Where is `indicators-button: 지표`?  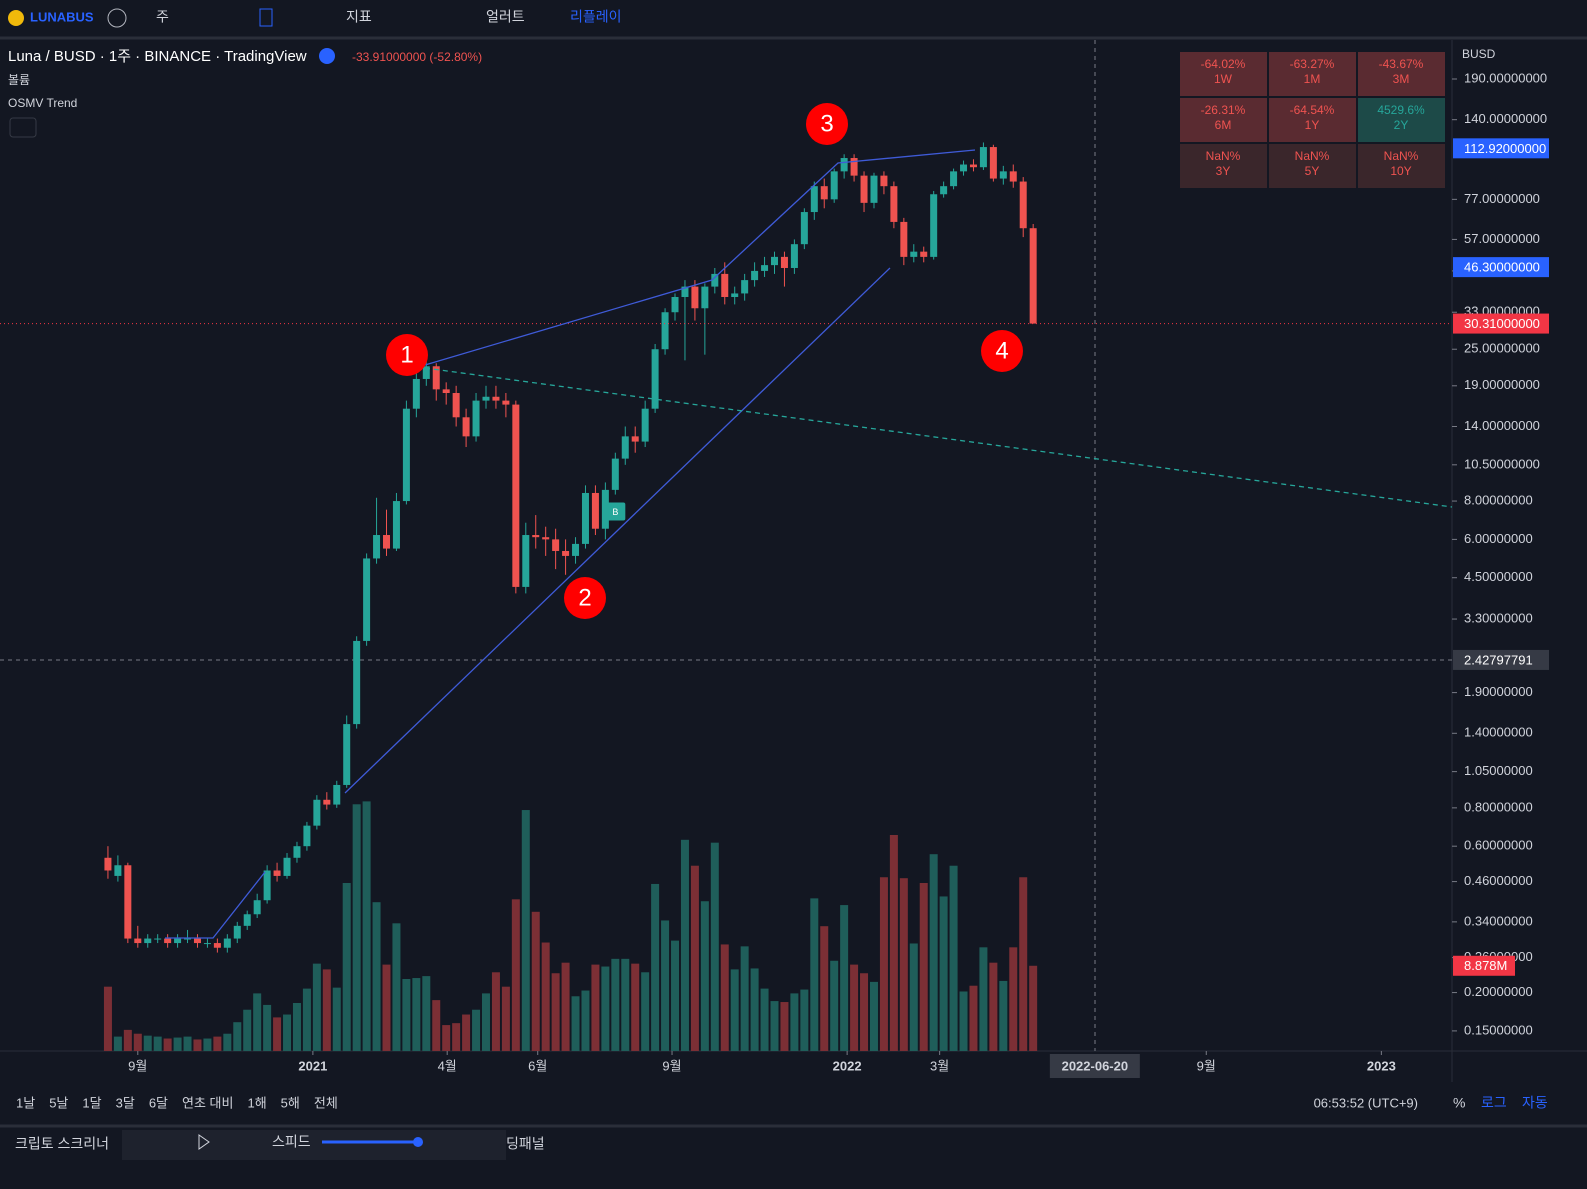 indicators-button: 지표 is located at coordinates (359, 17).